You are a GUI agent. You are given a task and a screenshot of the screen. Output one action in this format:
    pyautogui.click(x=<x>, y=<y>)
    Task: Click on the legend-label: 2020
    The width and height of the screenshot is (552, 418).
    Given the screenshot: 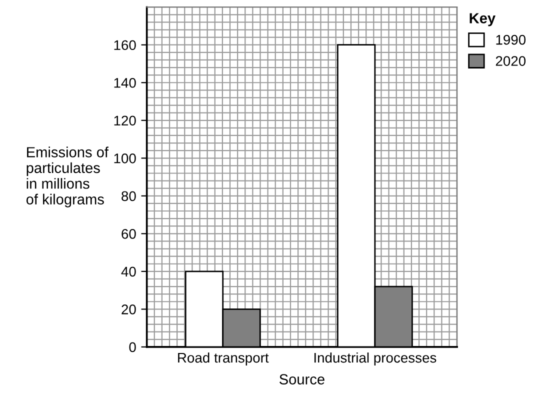 What is the action you would take?
    pyautogui.click(x=511, y=61)
    